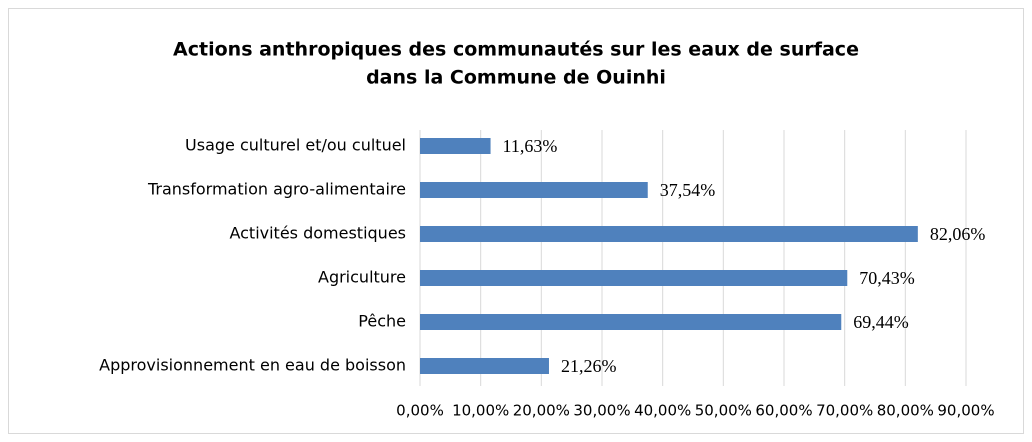 This screenshot has width=1032, height=442. I want to click on y-tick-label: Activités domestiques, so click(317, 233).